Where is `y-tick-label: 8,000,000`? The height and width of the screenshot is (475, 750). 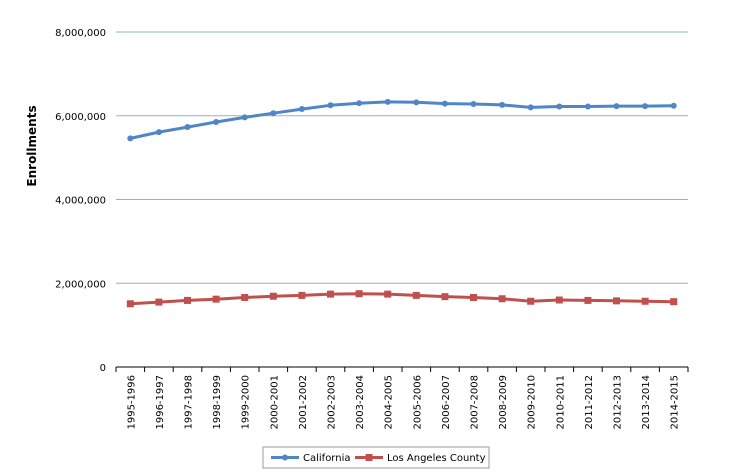
y-tick-label: 8,000,000 is located at coordinates (80, 33).